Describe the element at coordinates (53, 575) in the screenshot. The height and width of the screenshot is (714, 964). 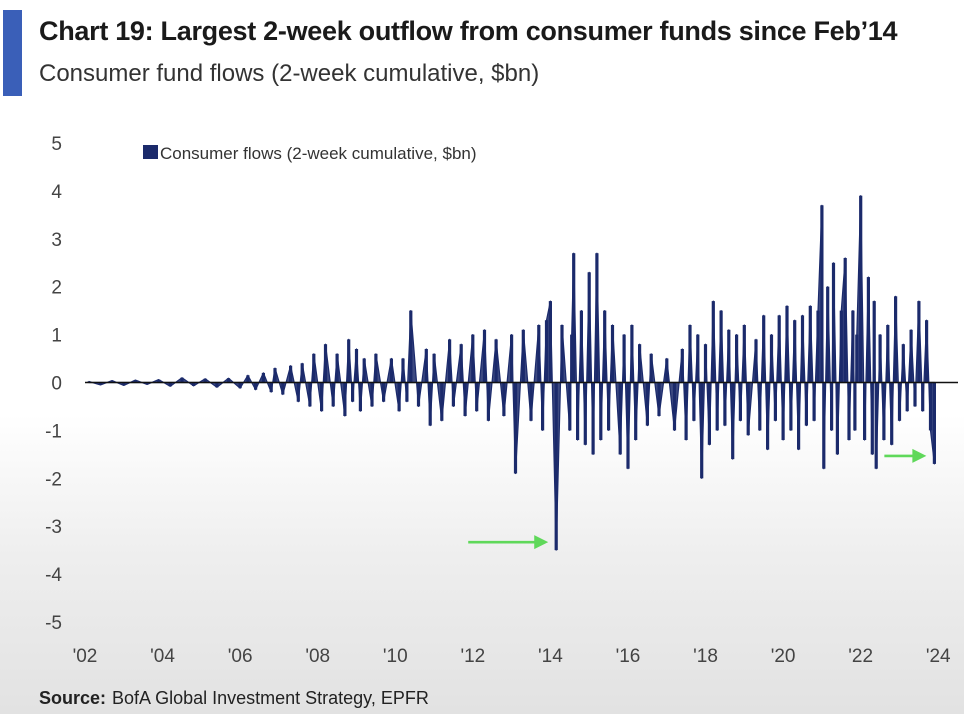
I see `y-tick-label: -4` at that location.